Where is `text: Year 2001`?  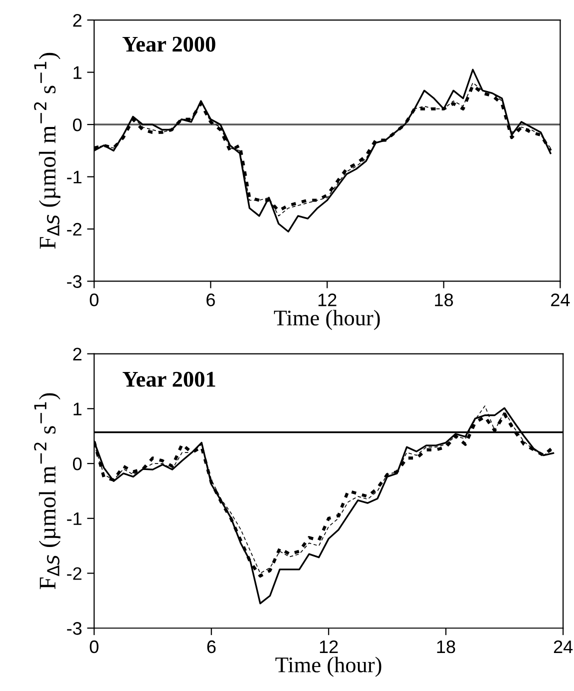
text: Year 2001 is located at coordinates (169, 379).